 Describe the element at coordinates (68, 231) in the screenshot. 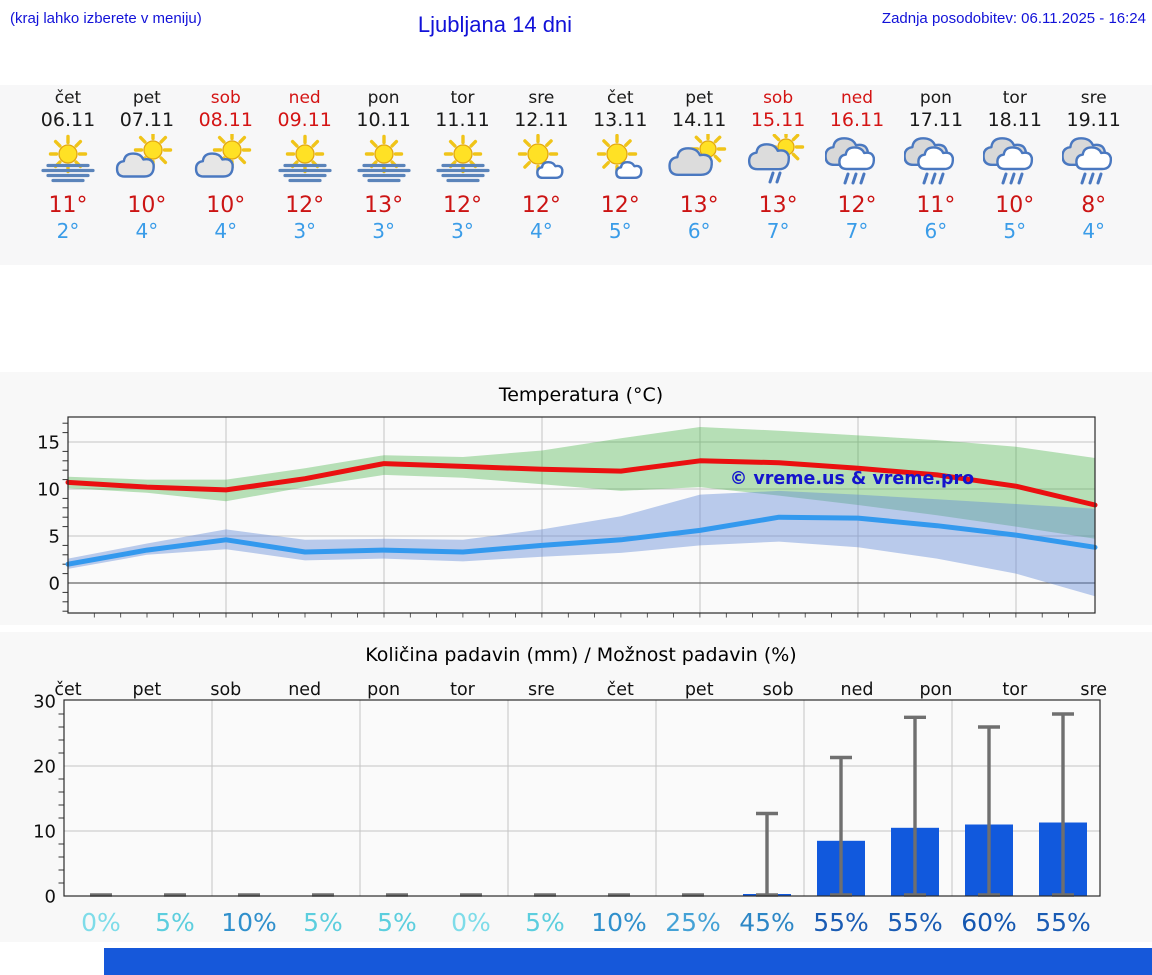

I see `day-low-temp: 2°` at that location.